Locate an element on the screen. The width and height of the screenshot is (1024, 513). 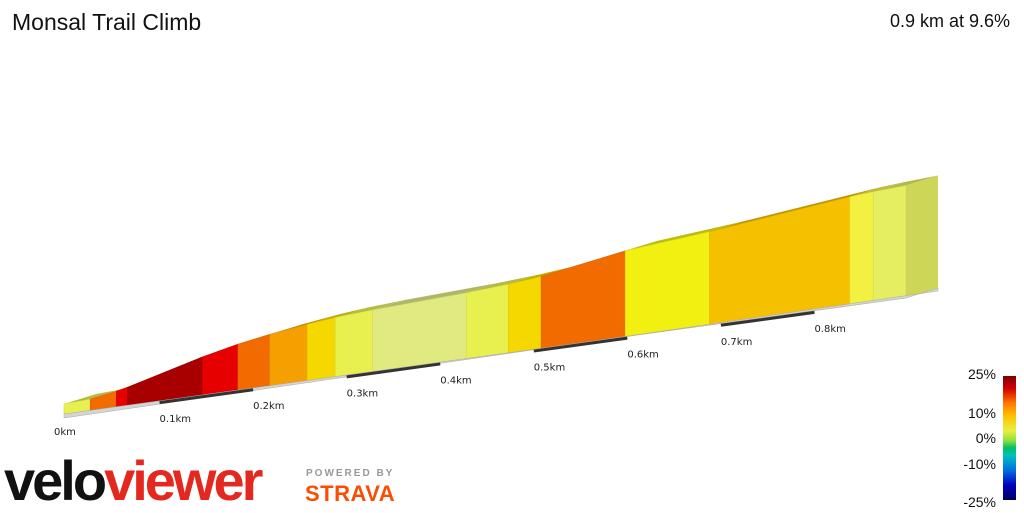
profile-end-cap is located at coordinates (922, 236).